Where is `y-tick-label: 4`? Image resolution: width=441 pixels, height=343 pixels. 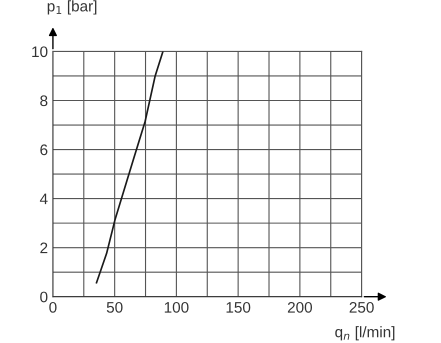
y-tick-label: 4 is located at coordinates (44, 199).